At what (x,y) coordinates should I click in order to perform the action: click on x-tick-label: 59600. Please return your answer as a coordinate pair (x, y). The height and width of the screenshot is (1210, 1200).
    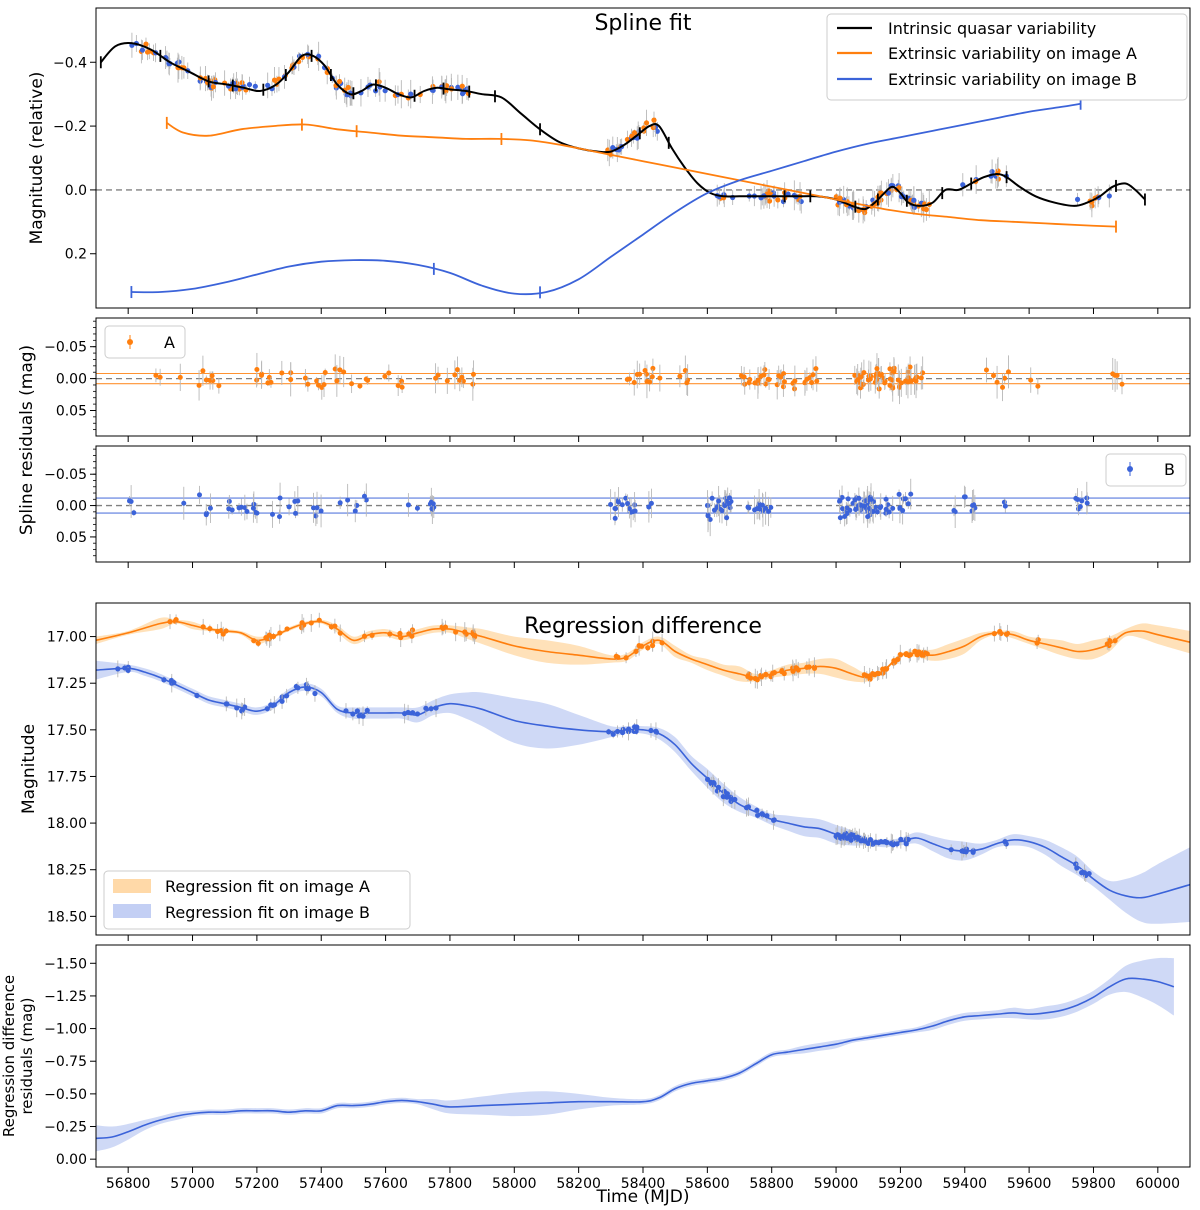
    Looking at the image, I should click on (1029, 1184).